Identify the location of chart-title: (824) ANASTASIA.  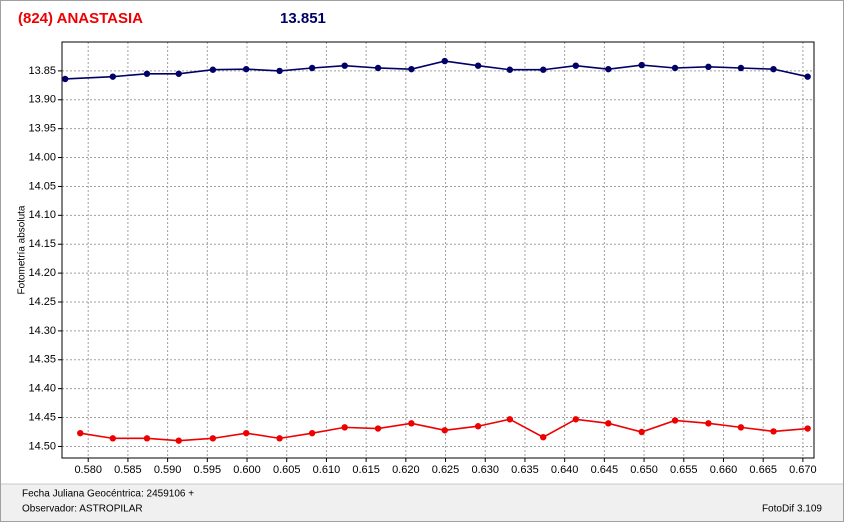
(80, 18).